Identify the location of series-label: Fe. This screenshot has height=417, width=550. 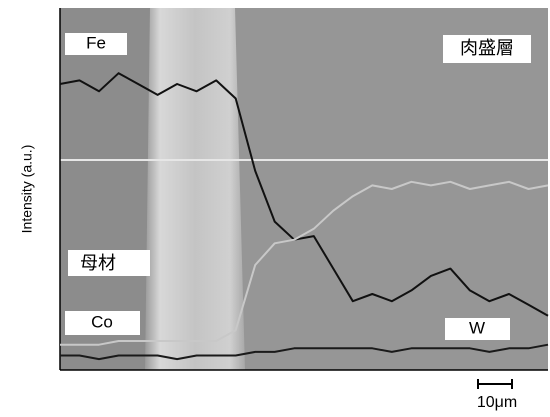
(96, 42).